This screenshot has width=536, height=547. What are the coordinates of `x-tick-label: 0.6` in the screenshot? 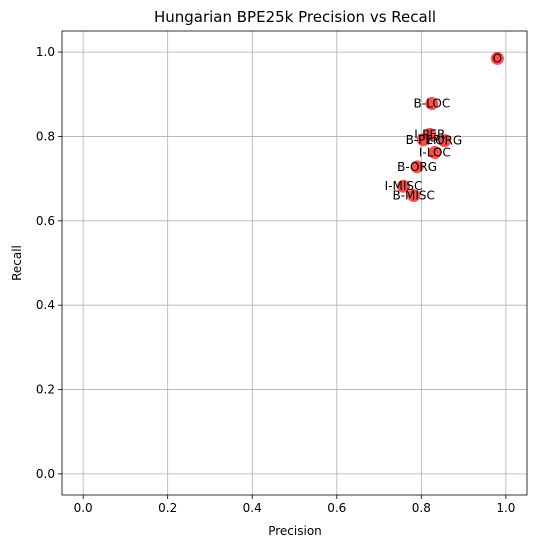 It's located at (336, 508).